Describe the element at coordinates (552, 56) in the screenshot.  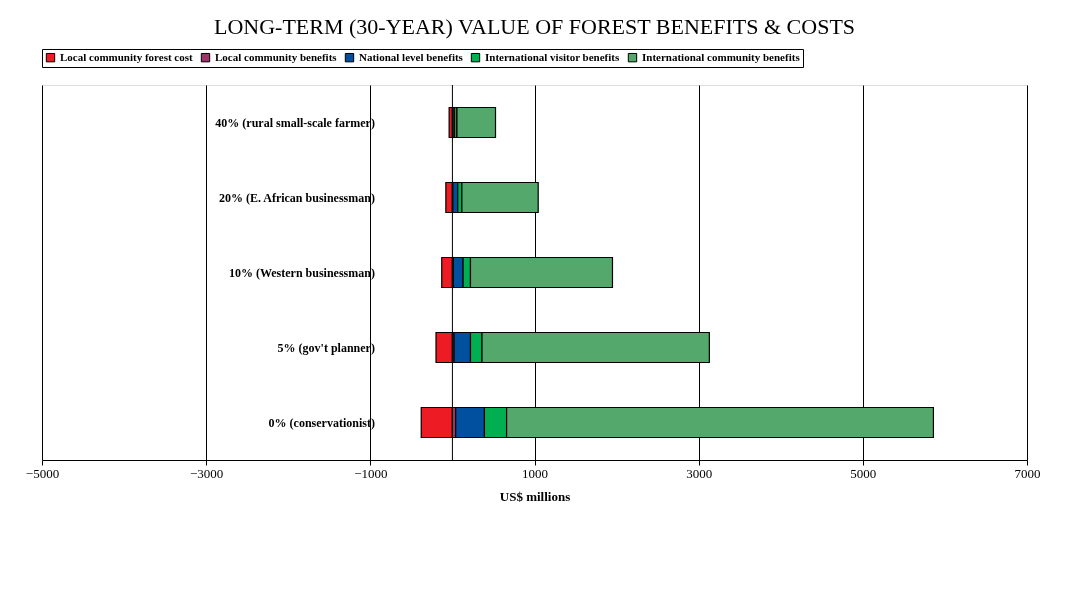
I see `legend-label: International visitor benefits` at that location.